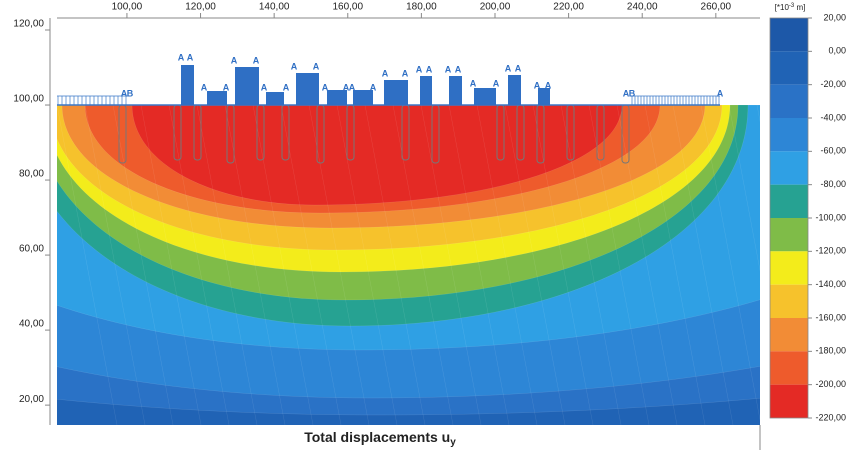 This screenshot has width=853, height=450. Describe the element at coordinates (830, 417) in the screenshot. I see `colorbar-tick-label: -220,00` at that location.